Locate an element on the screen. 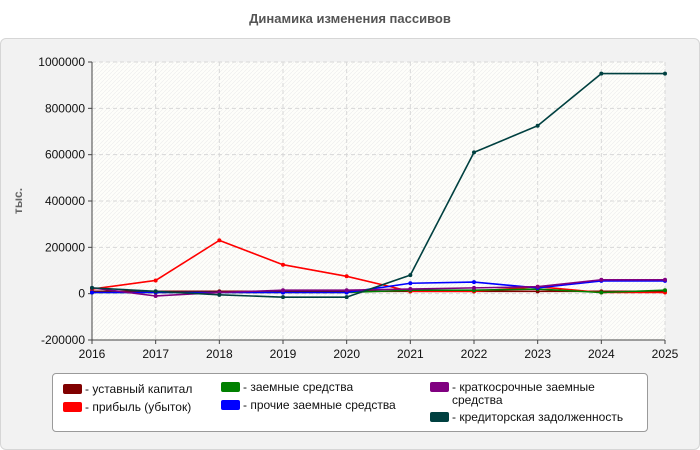 The width and height of the screenshot is (700, 450). legend-label: - уставный капитал is located at coordinates (139, 389).